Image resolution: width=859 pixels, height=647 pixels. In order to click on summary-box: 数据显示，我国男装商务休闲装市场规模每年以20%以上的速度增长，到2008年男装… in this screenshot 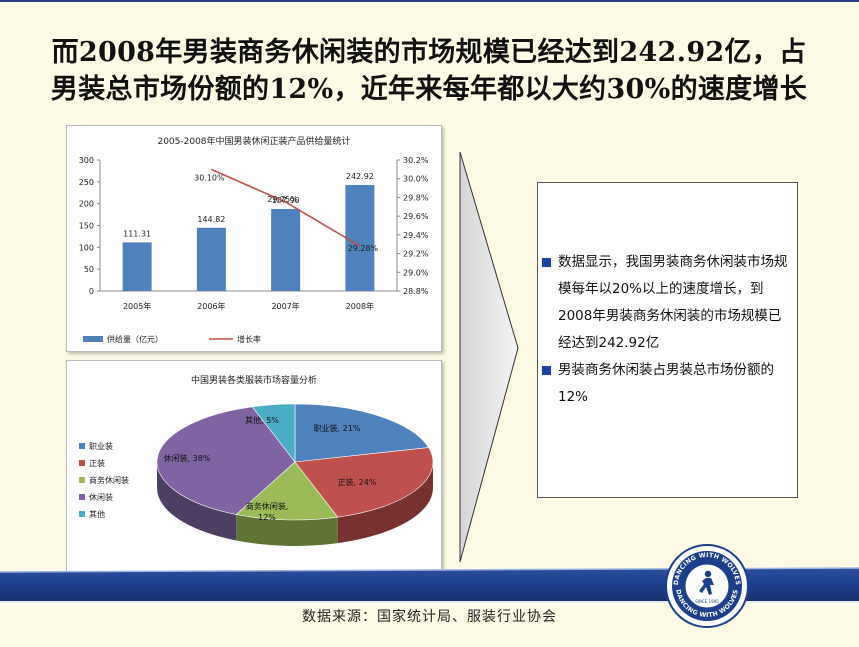, I will do `click(667, 340)`.